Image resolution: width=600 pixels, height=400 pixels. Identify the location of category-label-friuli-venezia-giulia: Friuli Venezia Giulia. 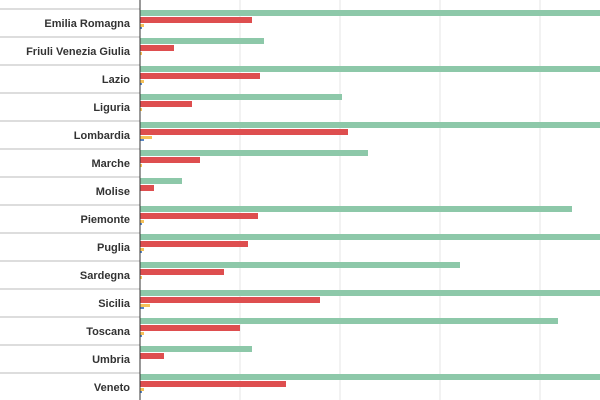
(78, 52).